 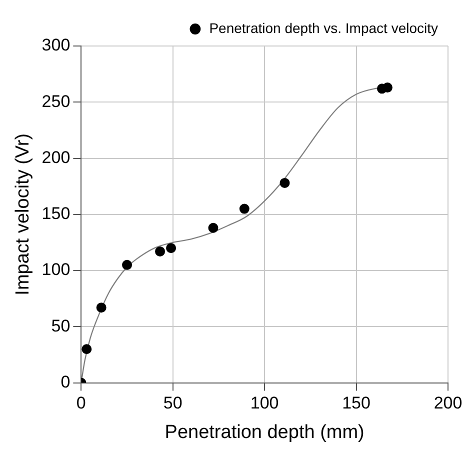 I want to click on x-axis-title: Penetration depth (mm), so click(x=264, y=432).